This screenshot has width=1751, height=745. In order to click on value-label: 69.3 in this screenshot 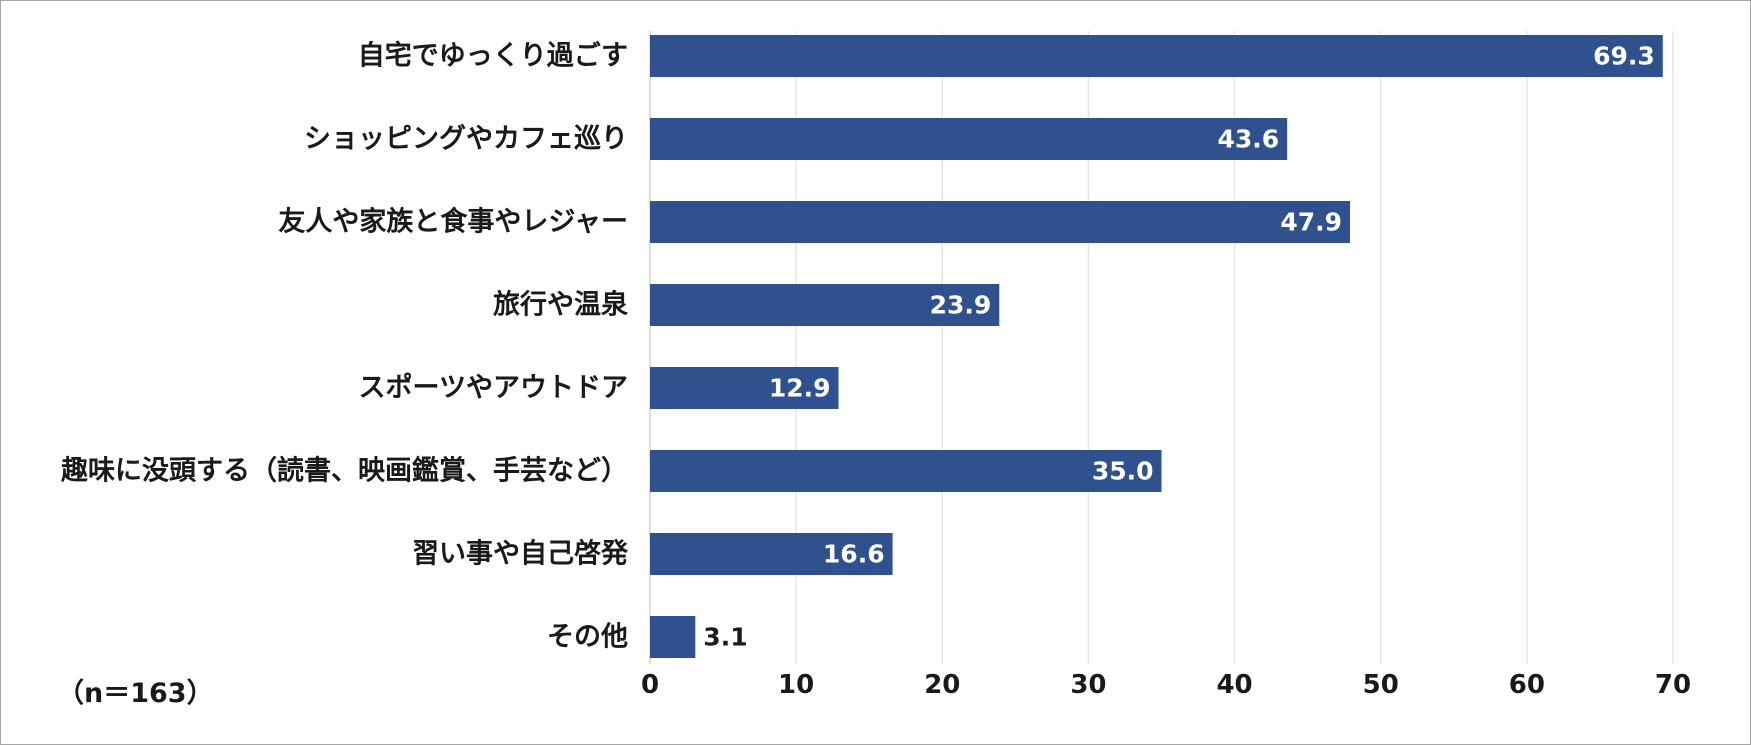, I will do `click(1624, 56)`.